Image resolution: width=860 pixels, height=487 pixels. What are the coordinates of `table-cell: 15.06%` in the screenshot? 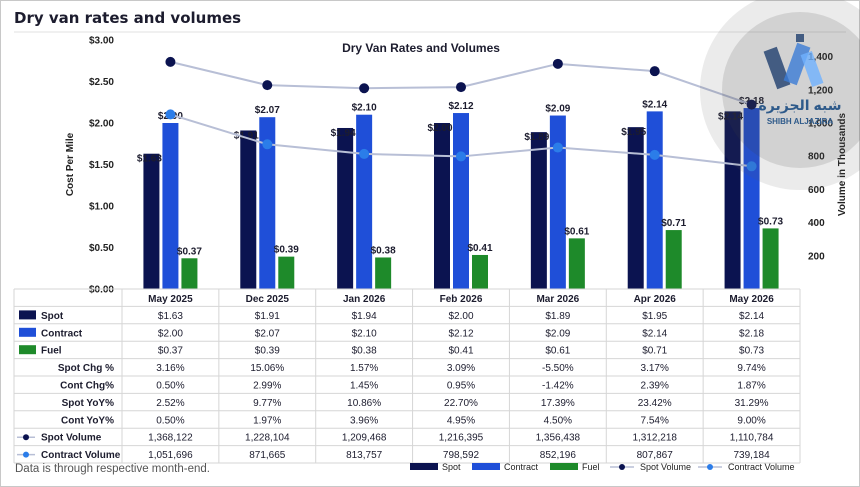 It's located at (267, 368).